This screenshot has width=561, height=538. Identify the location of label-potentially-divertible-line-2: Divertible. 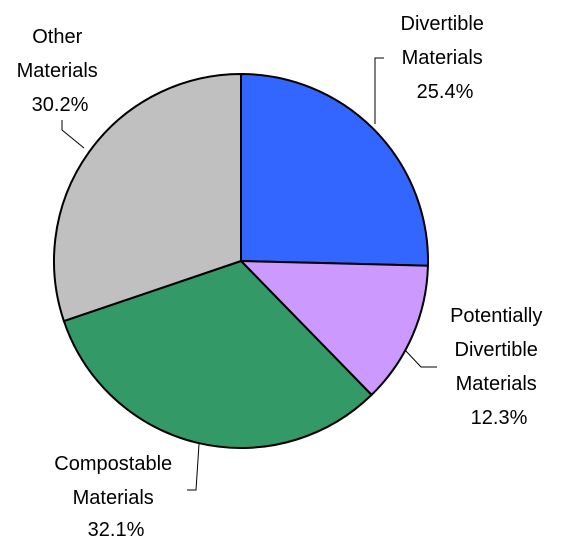
(496, 350).